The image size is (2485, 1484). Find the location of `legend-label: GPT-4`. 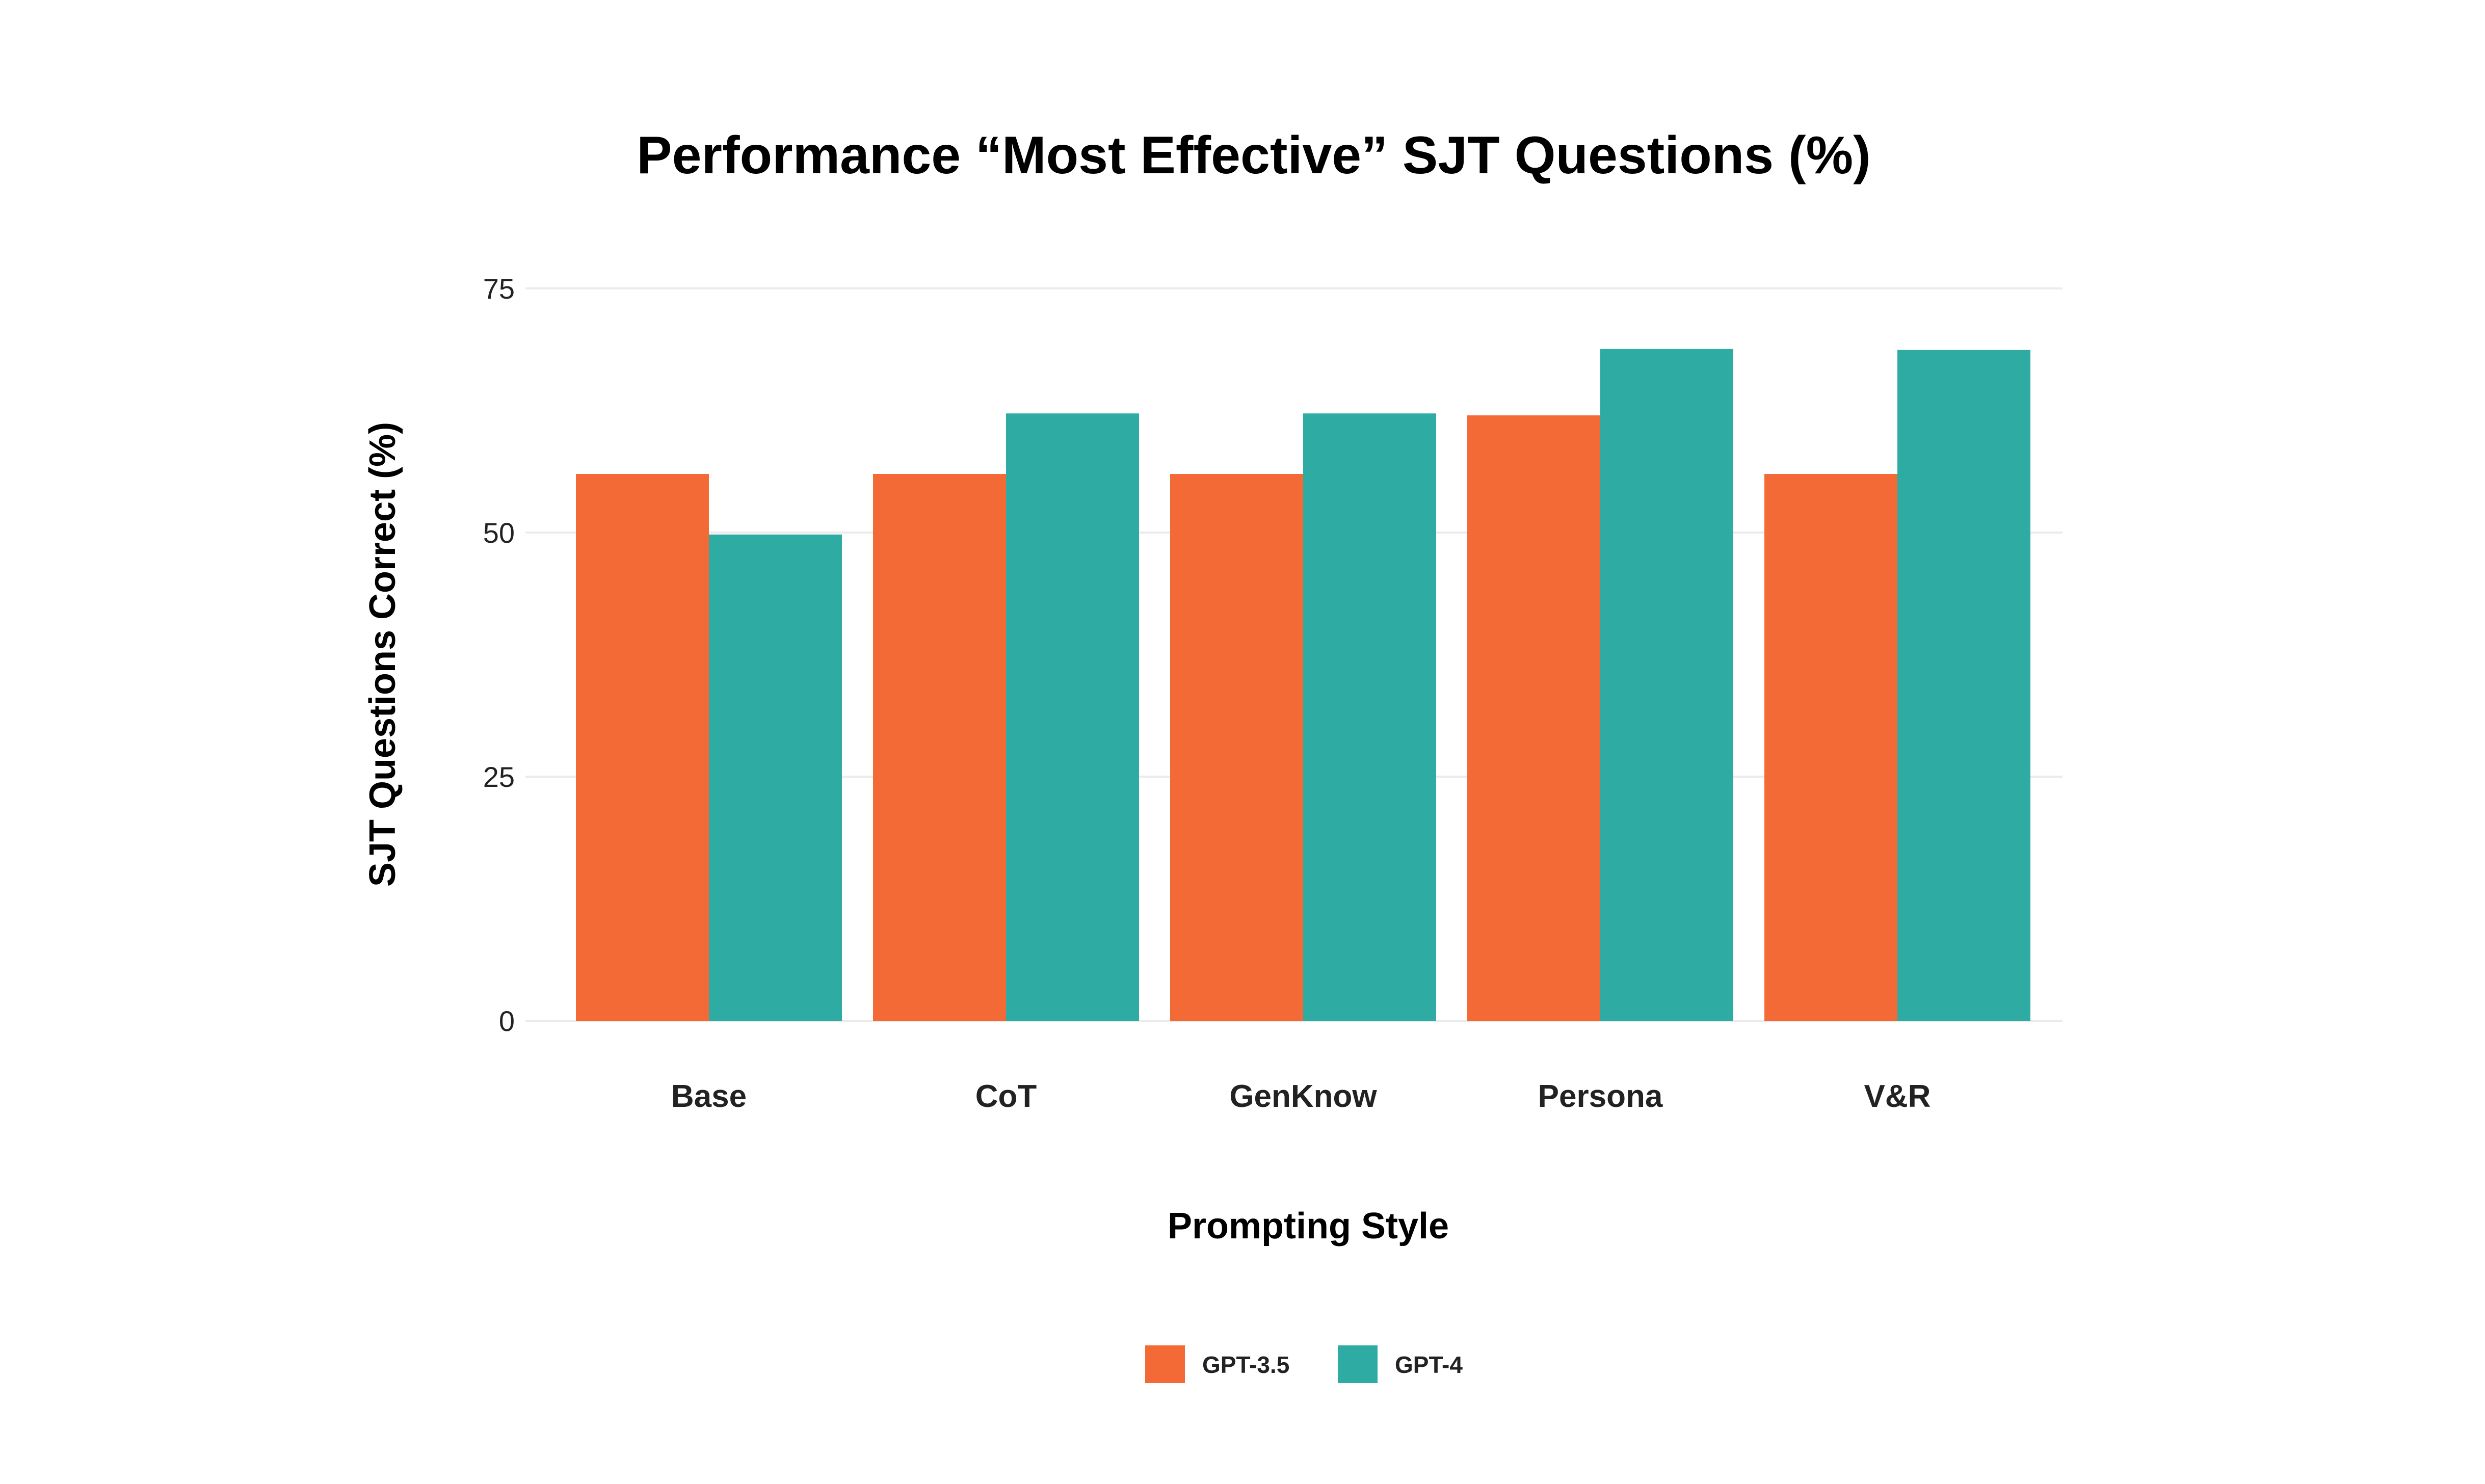

legend-label: GPT-4 is located at coordinates (1429, 1365).